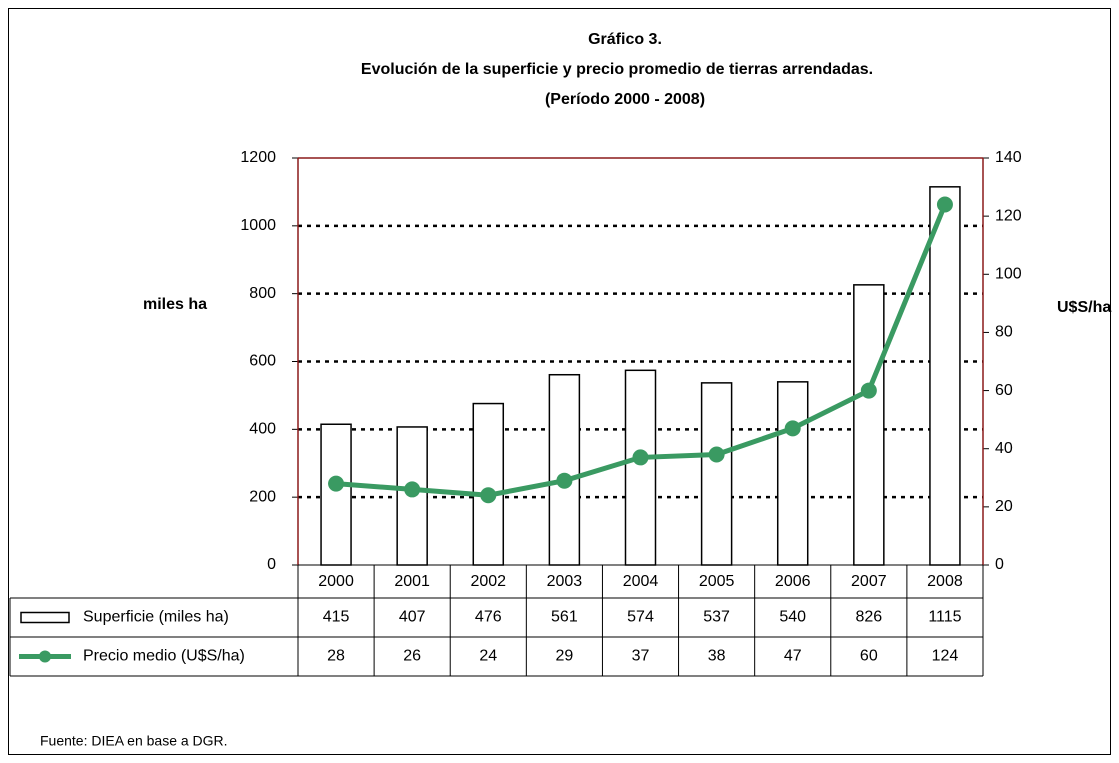  Describe the element at coordinates (1008, 274) in the screenshot. I see `y2-tick-label: 100` at that location.